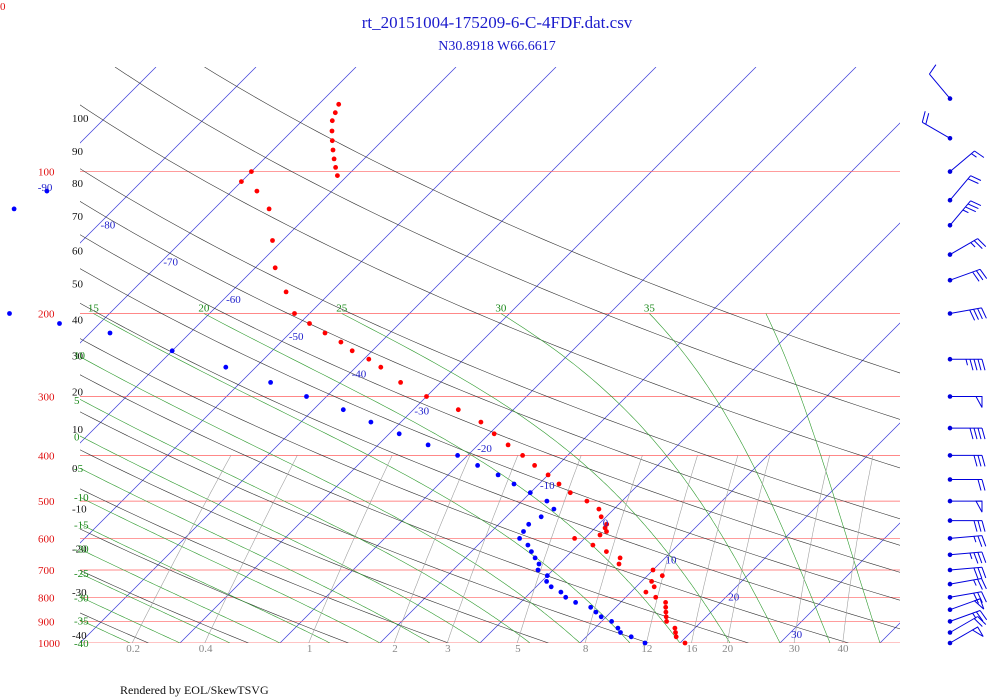 This screenshot has width=1000, height=700. I want to click on moist-adiabat-left-label: -20, so click(81, 549).